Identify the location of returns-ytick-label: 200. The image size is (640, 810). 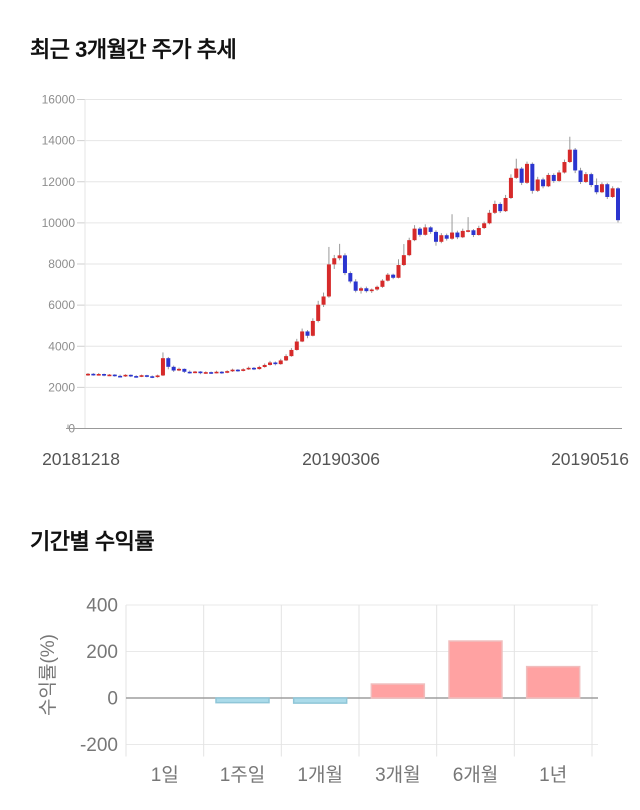
(102, 652).